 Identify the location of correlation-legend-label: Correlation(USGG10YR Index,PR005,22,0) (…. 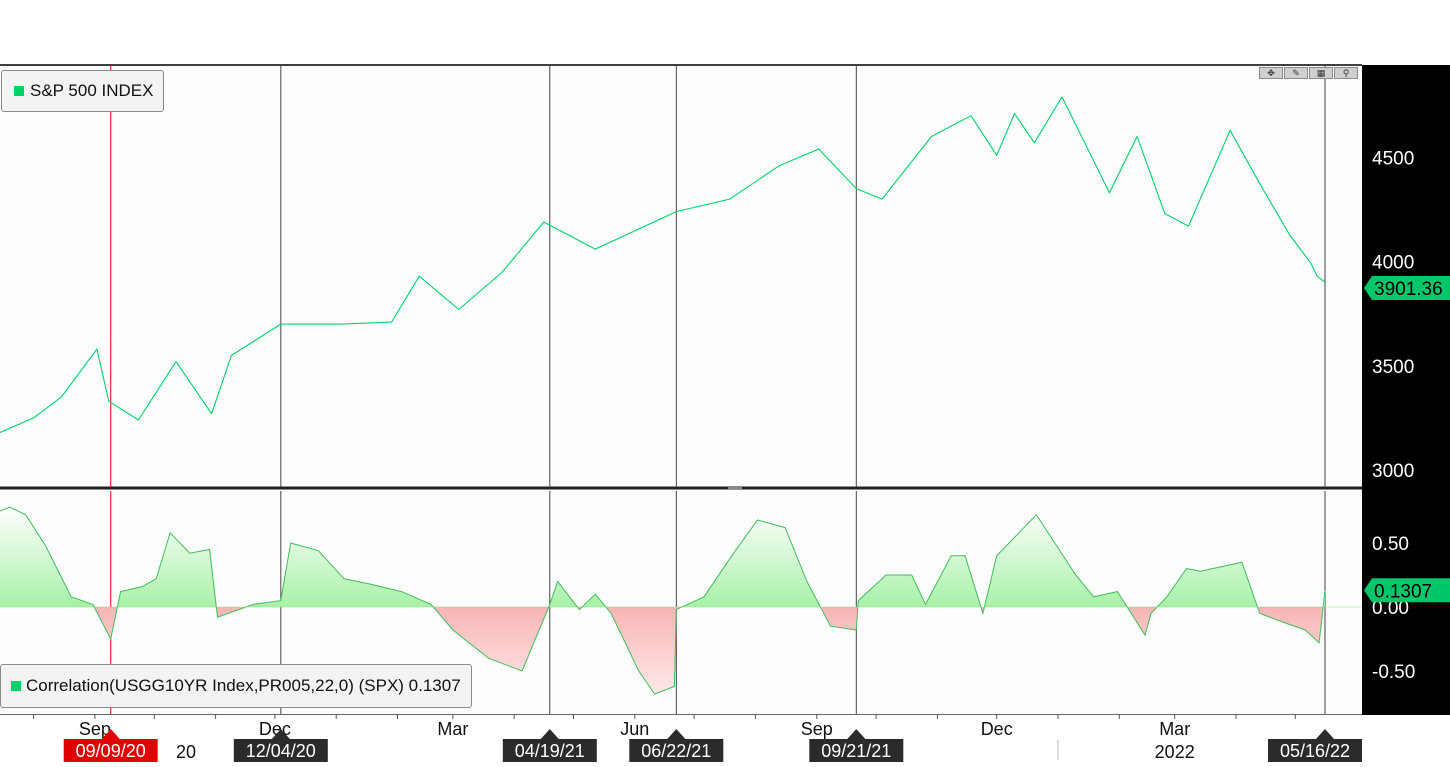
(243, 685).